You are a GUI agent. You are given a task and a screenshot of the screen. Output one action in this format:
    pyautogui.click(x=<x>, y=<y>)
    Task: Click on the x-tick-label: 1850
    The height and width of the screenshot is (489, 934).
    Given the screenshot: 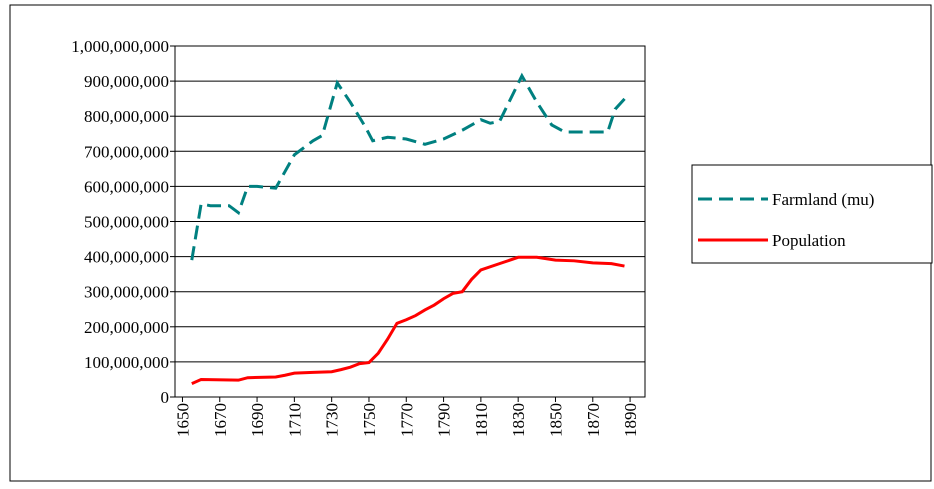 What is the action you would take?
    pyautogui.click(x=555, y=420)
    